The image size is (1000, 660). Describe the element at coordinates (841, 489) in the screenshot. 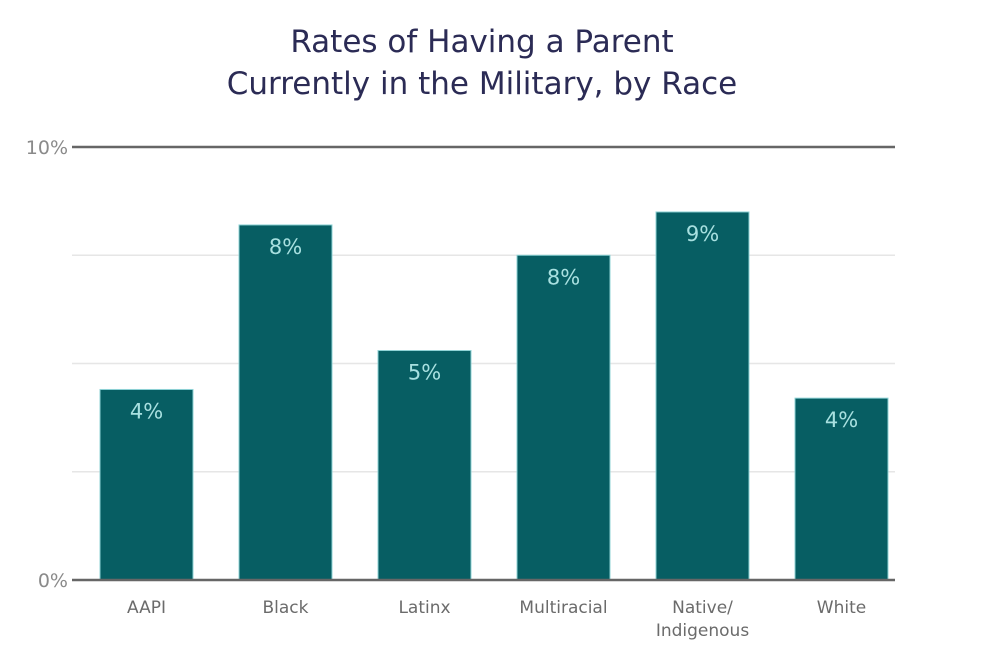

I see `bar-white` at that location.